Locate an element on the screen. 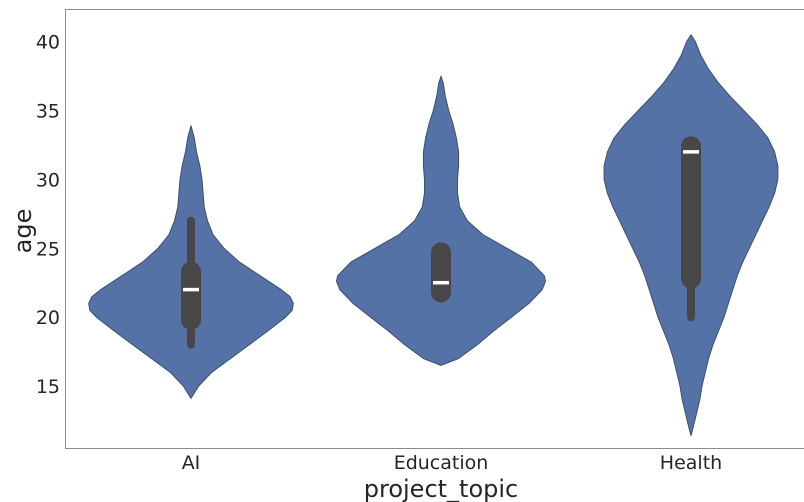 The height and width of the screenshot is (502, 804). y-axis-title: age is located at coordinates (23, 231).